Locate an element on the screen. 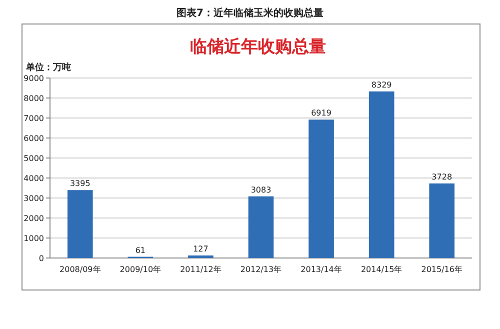 The image size is (500, 329). x-tick-label: 2012/13年 is located at coordinates (261, 269).